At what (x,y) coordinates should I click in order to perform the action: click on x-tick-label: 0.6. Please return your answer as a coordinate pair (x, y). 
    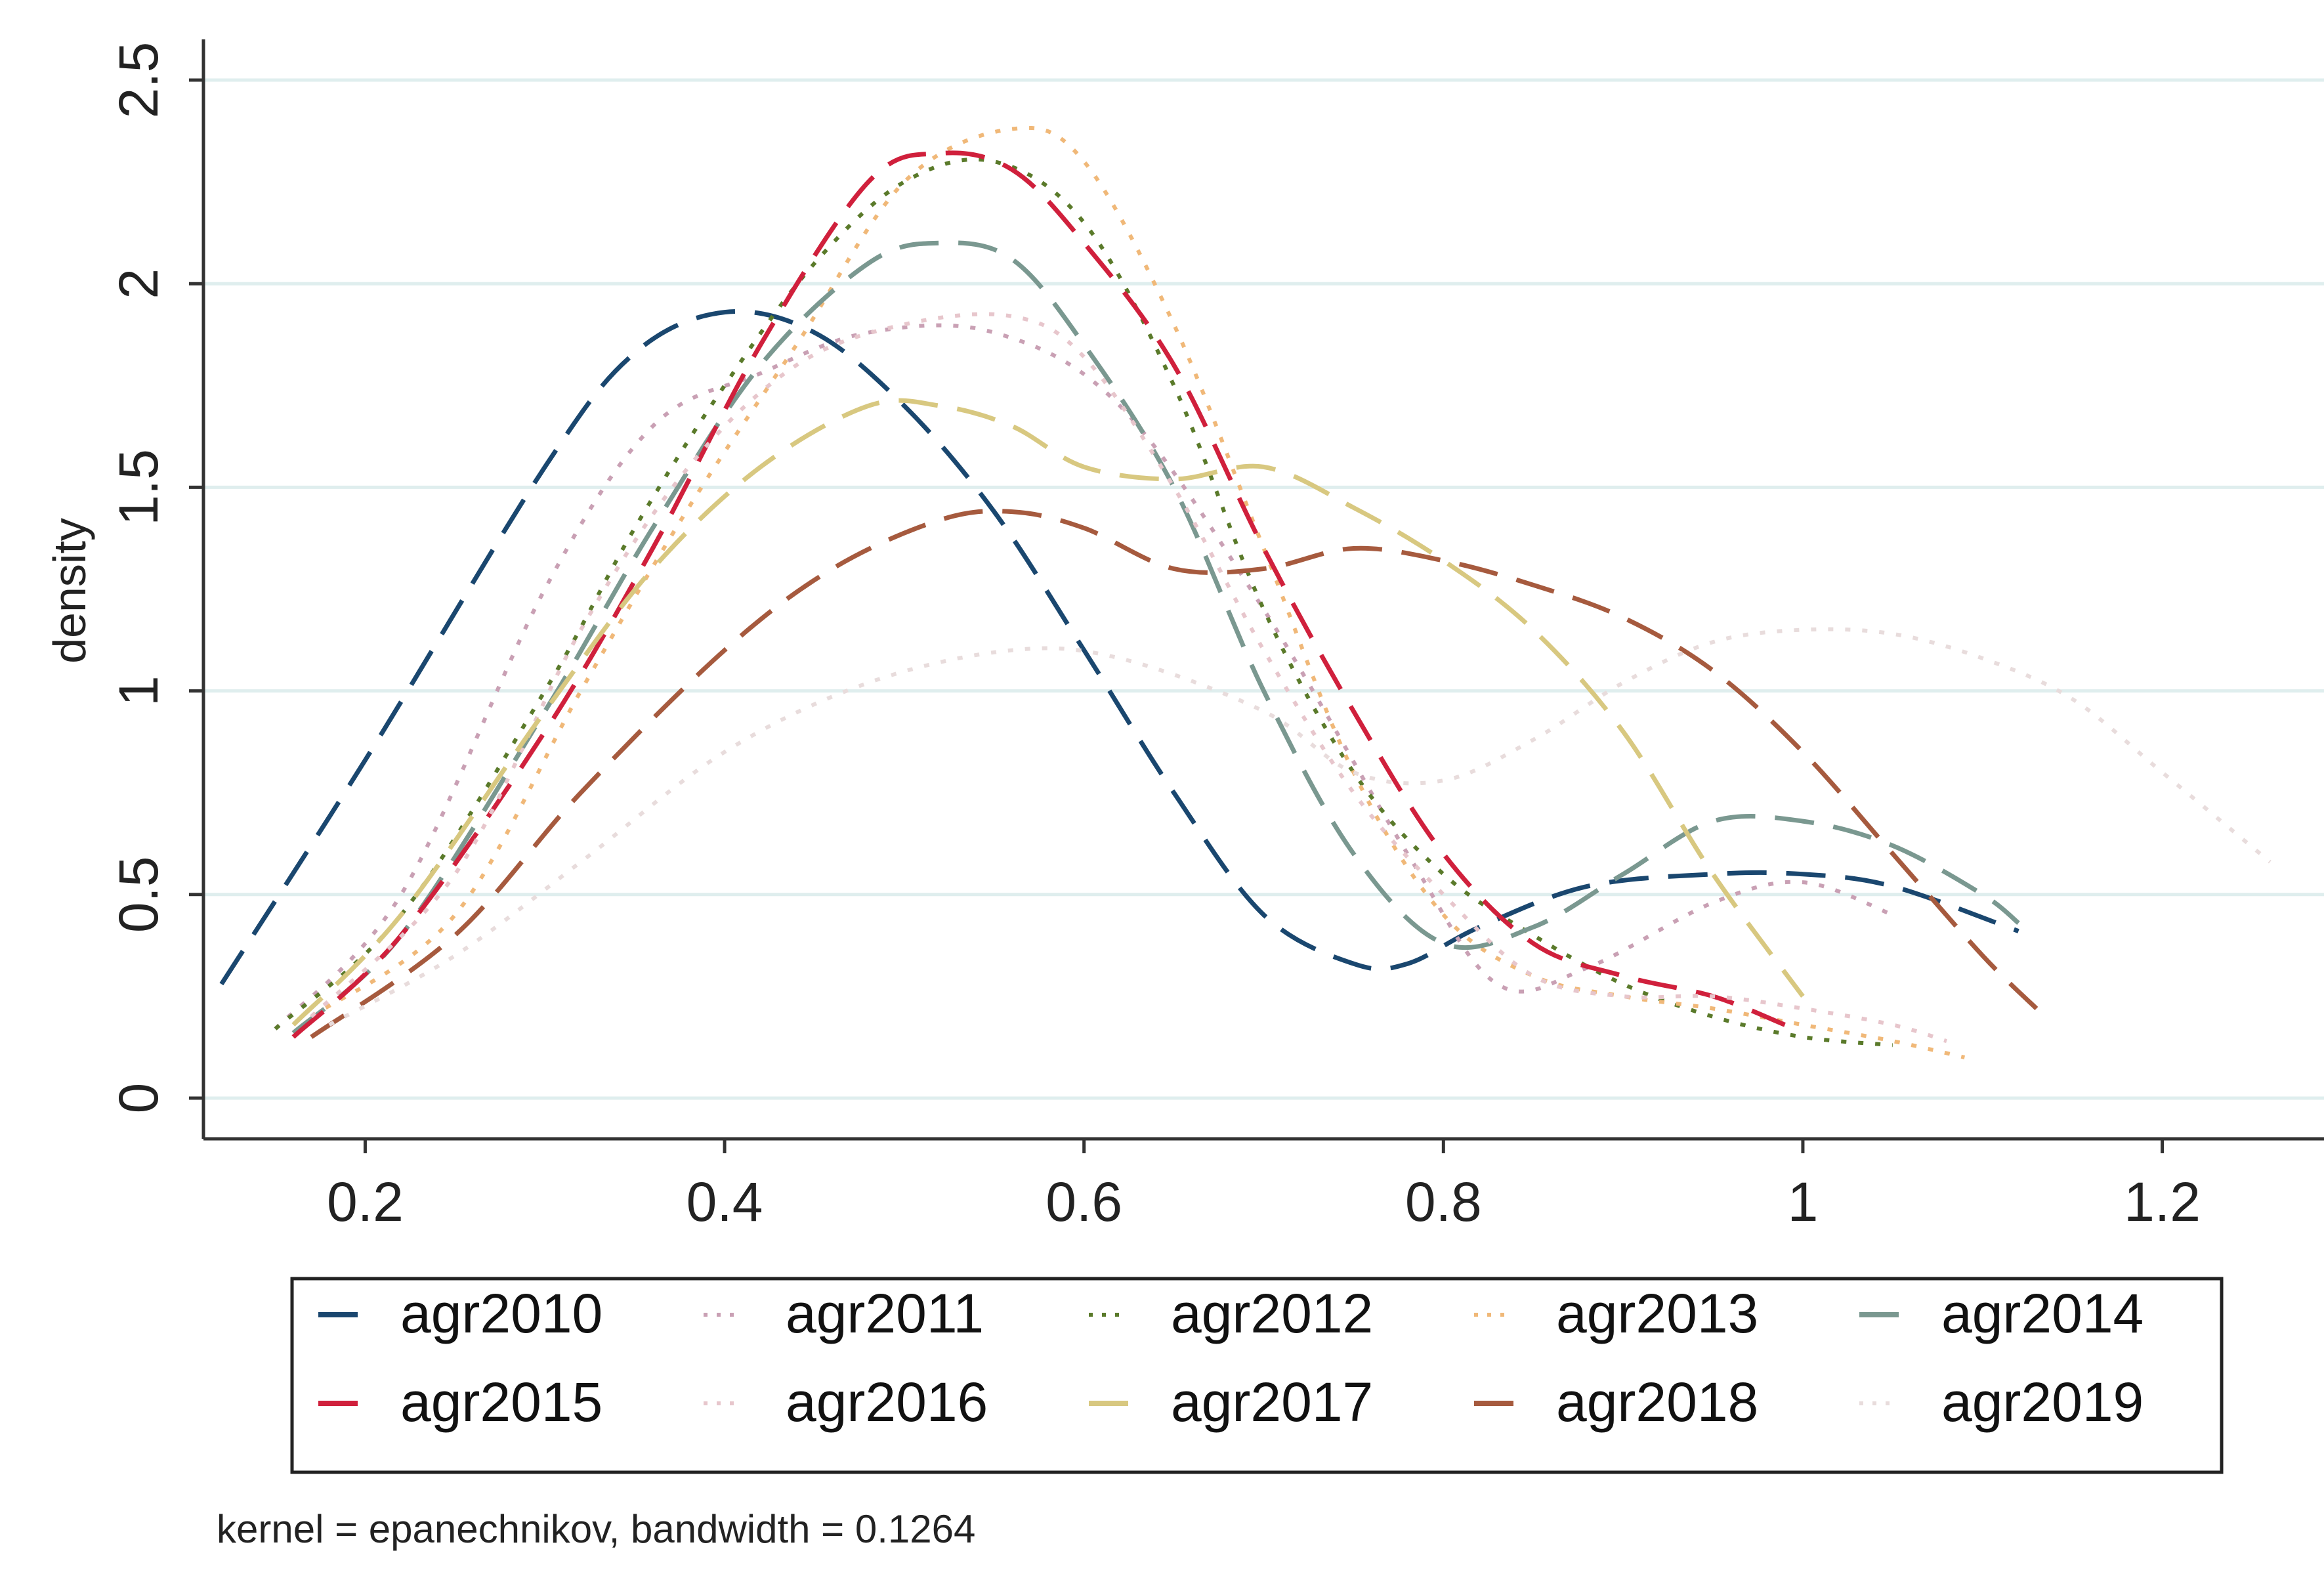
    Looking at the image, I should click on (1084, 1202).